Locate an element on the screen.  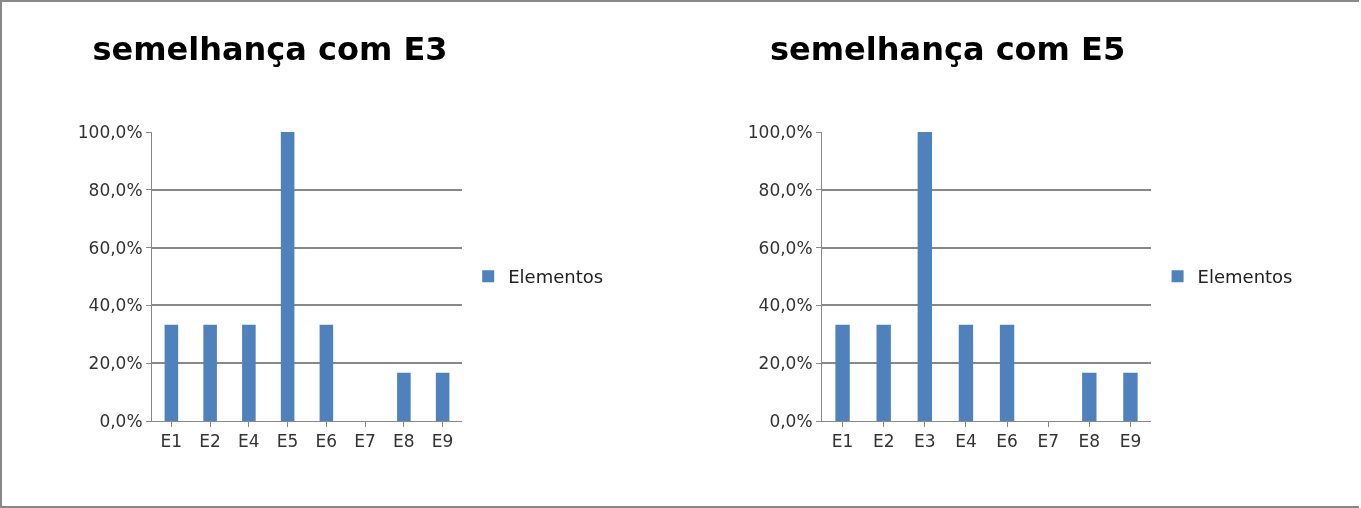
chart-title: semelhança com E5 is located at coordinates (948, 48).